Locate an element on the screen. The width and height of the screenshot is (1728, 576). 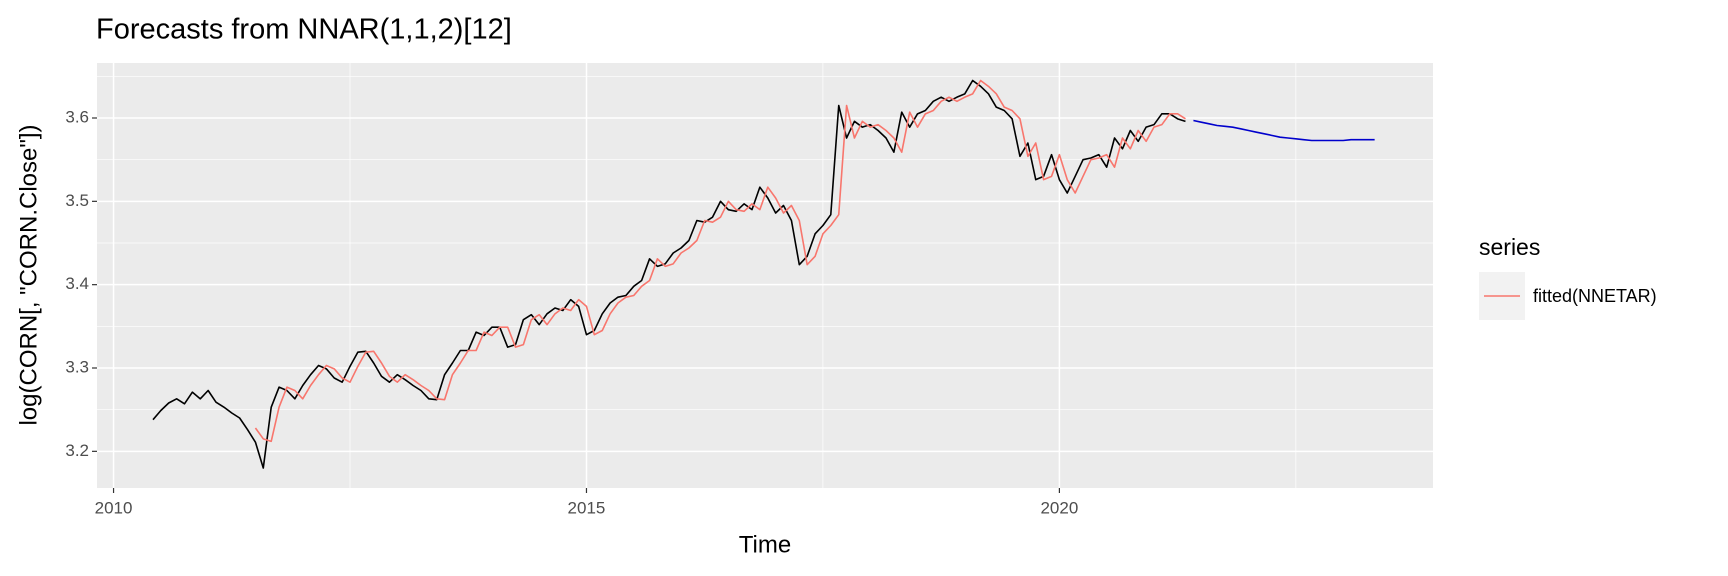
x-tick-label: 2020 is located at coordinates (1059, 507).